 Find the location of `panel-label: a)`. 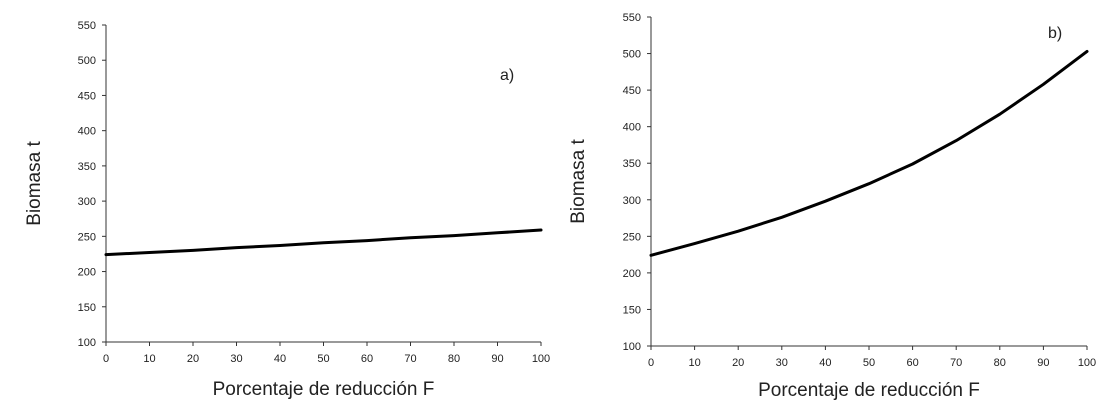

panel-label: a) is located at coordinates (507, 75).